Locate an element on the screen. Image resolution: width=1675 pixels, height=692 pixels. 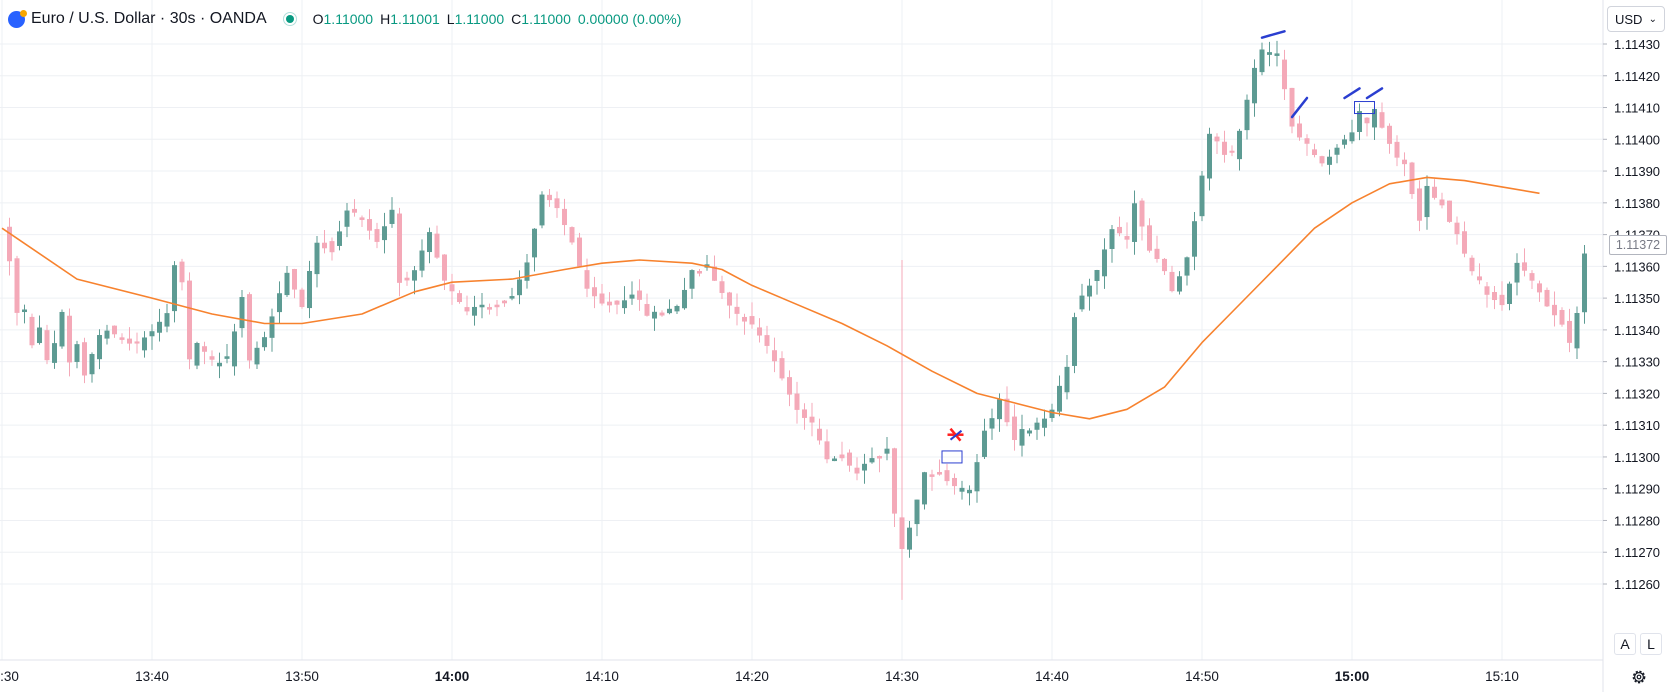
auto-scale-button: A is located at coordinates (1625, 644).